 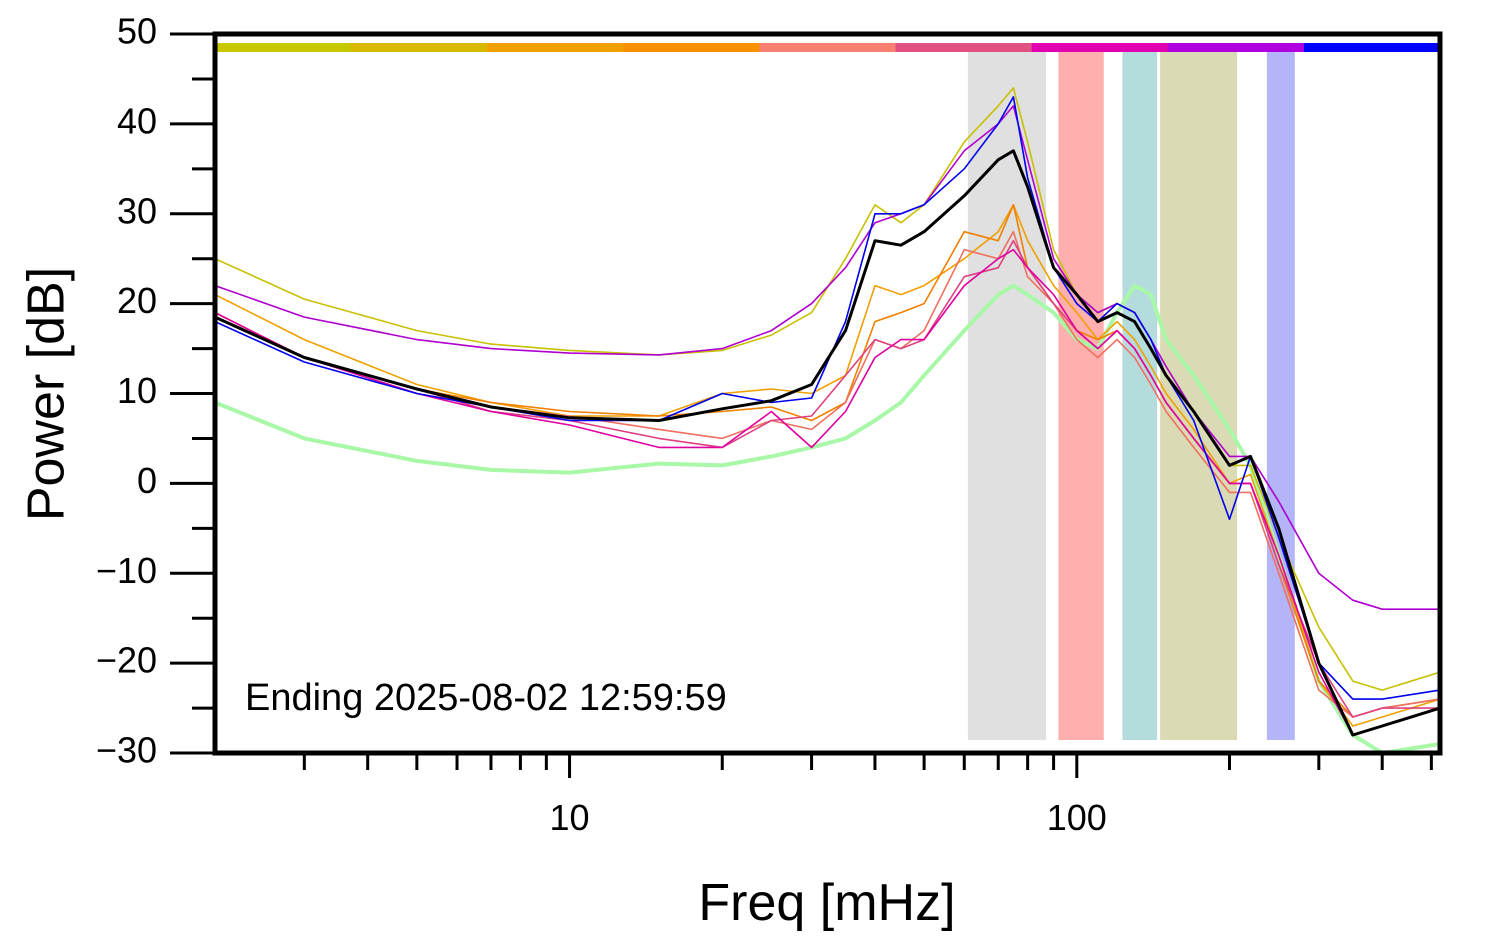 I want to click on y-tick-label: 30, so click(x=137, y=210).